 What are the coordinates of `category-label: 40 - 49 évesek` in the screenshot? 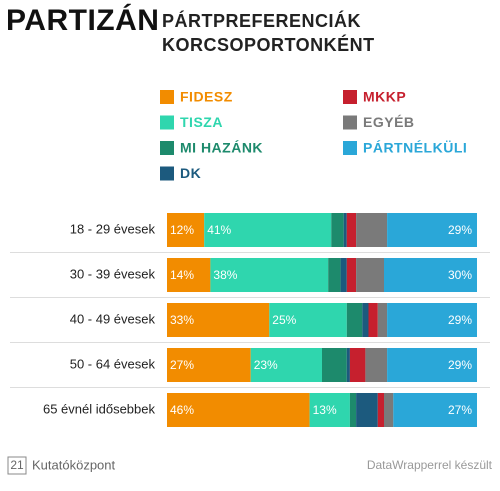 It's located at (113, 318).